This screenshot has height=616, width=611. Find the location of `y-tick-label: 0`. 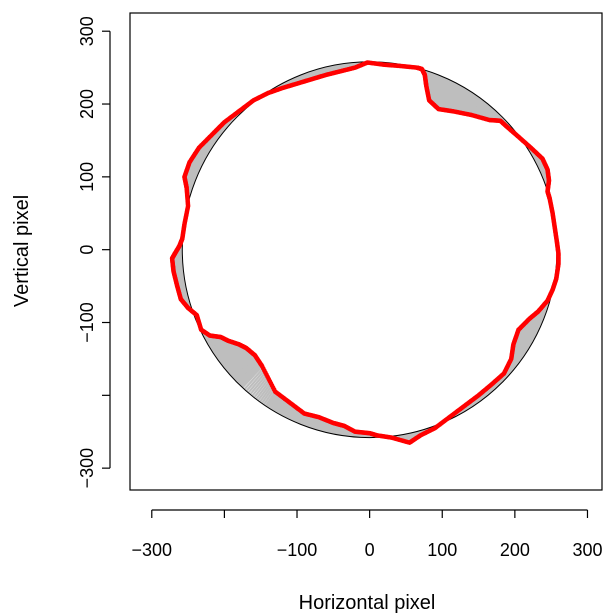

y-tick-label: 0 is located at coordinates (87, 250).